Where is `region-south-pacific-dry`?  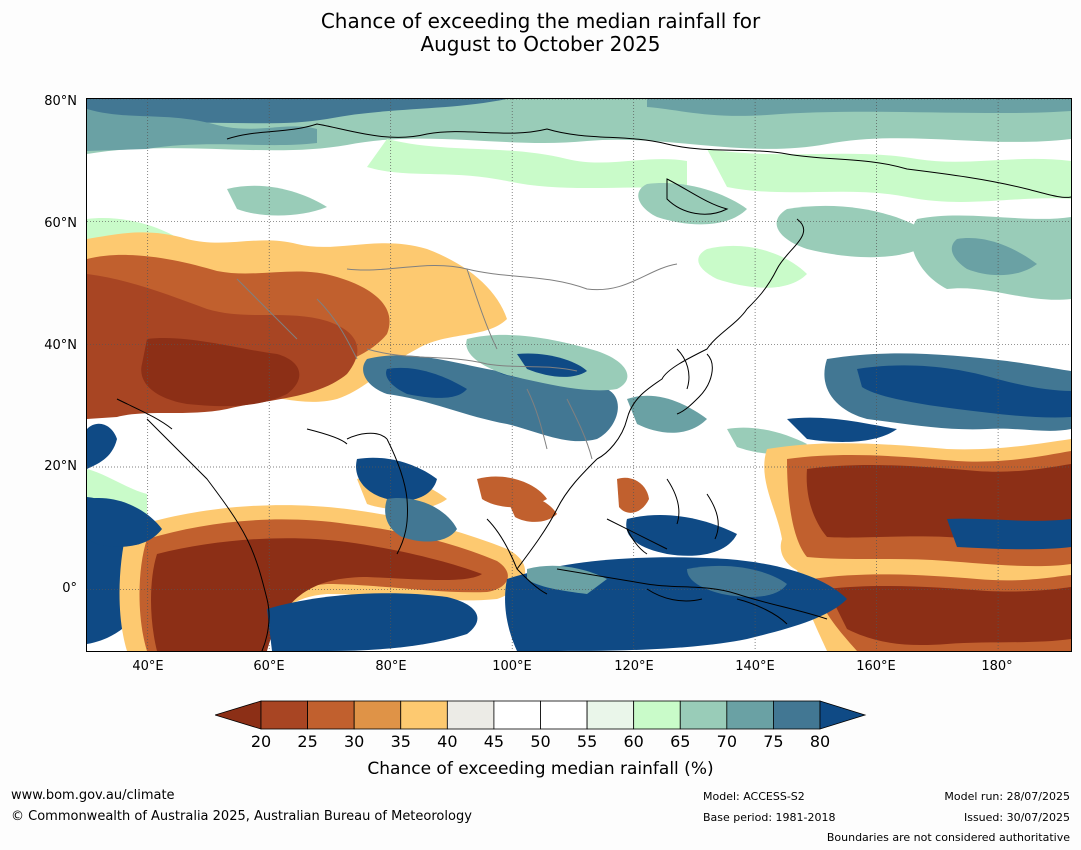
region-south-pacific-dry is located at coordinates (934, 607).